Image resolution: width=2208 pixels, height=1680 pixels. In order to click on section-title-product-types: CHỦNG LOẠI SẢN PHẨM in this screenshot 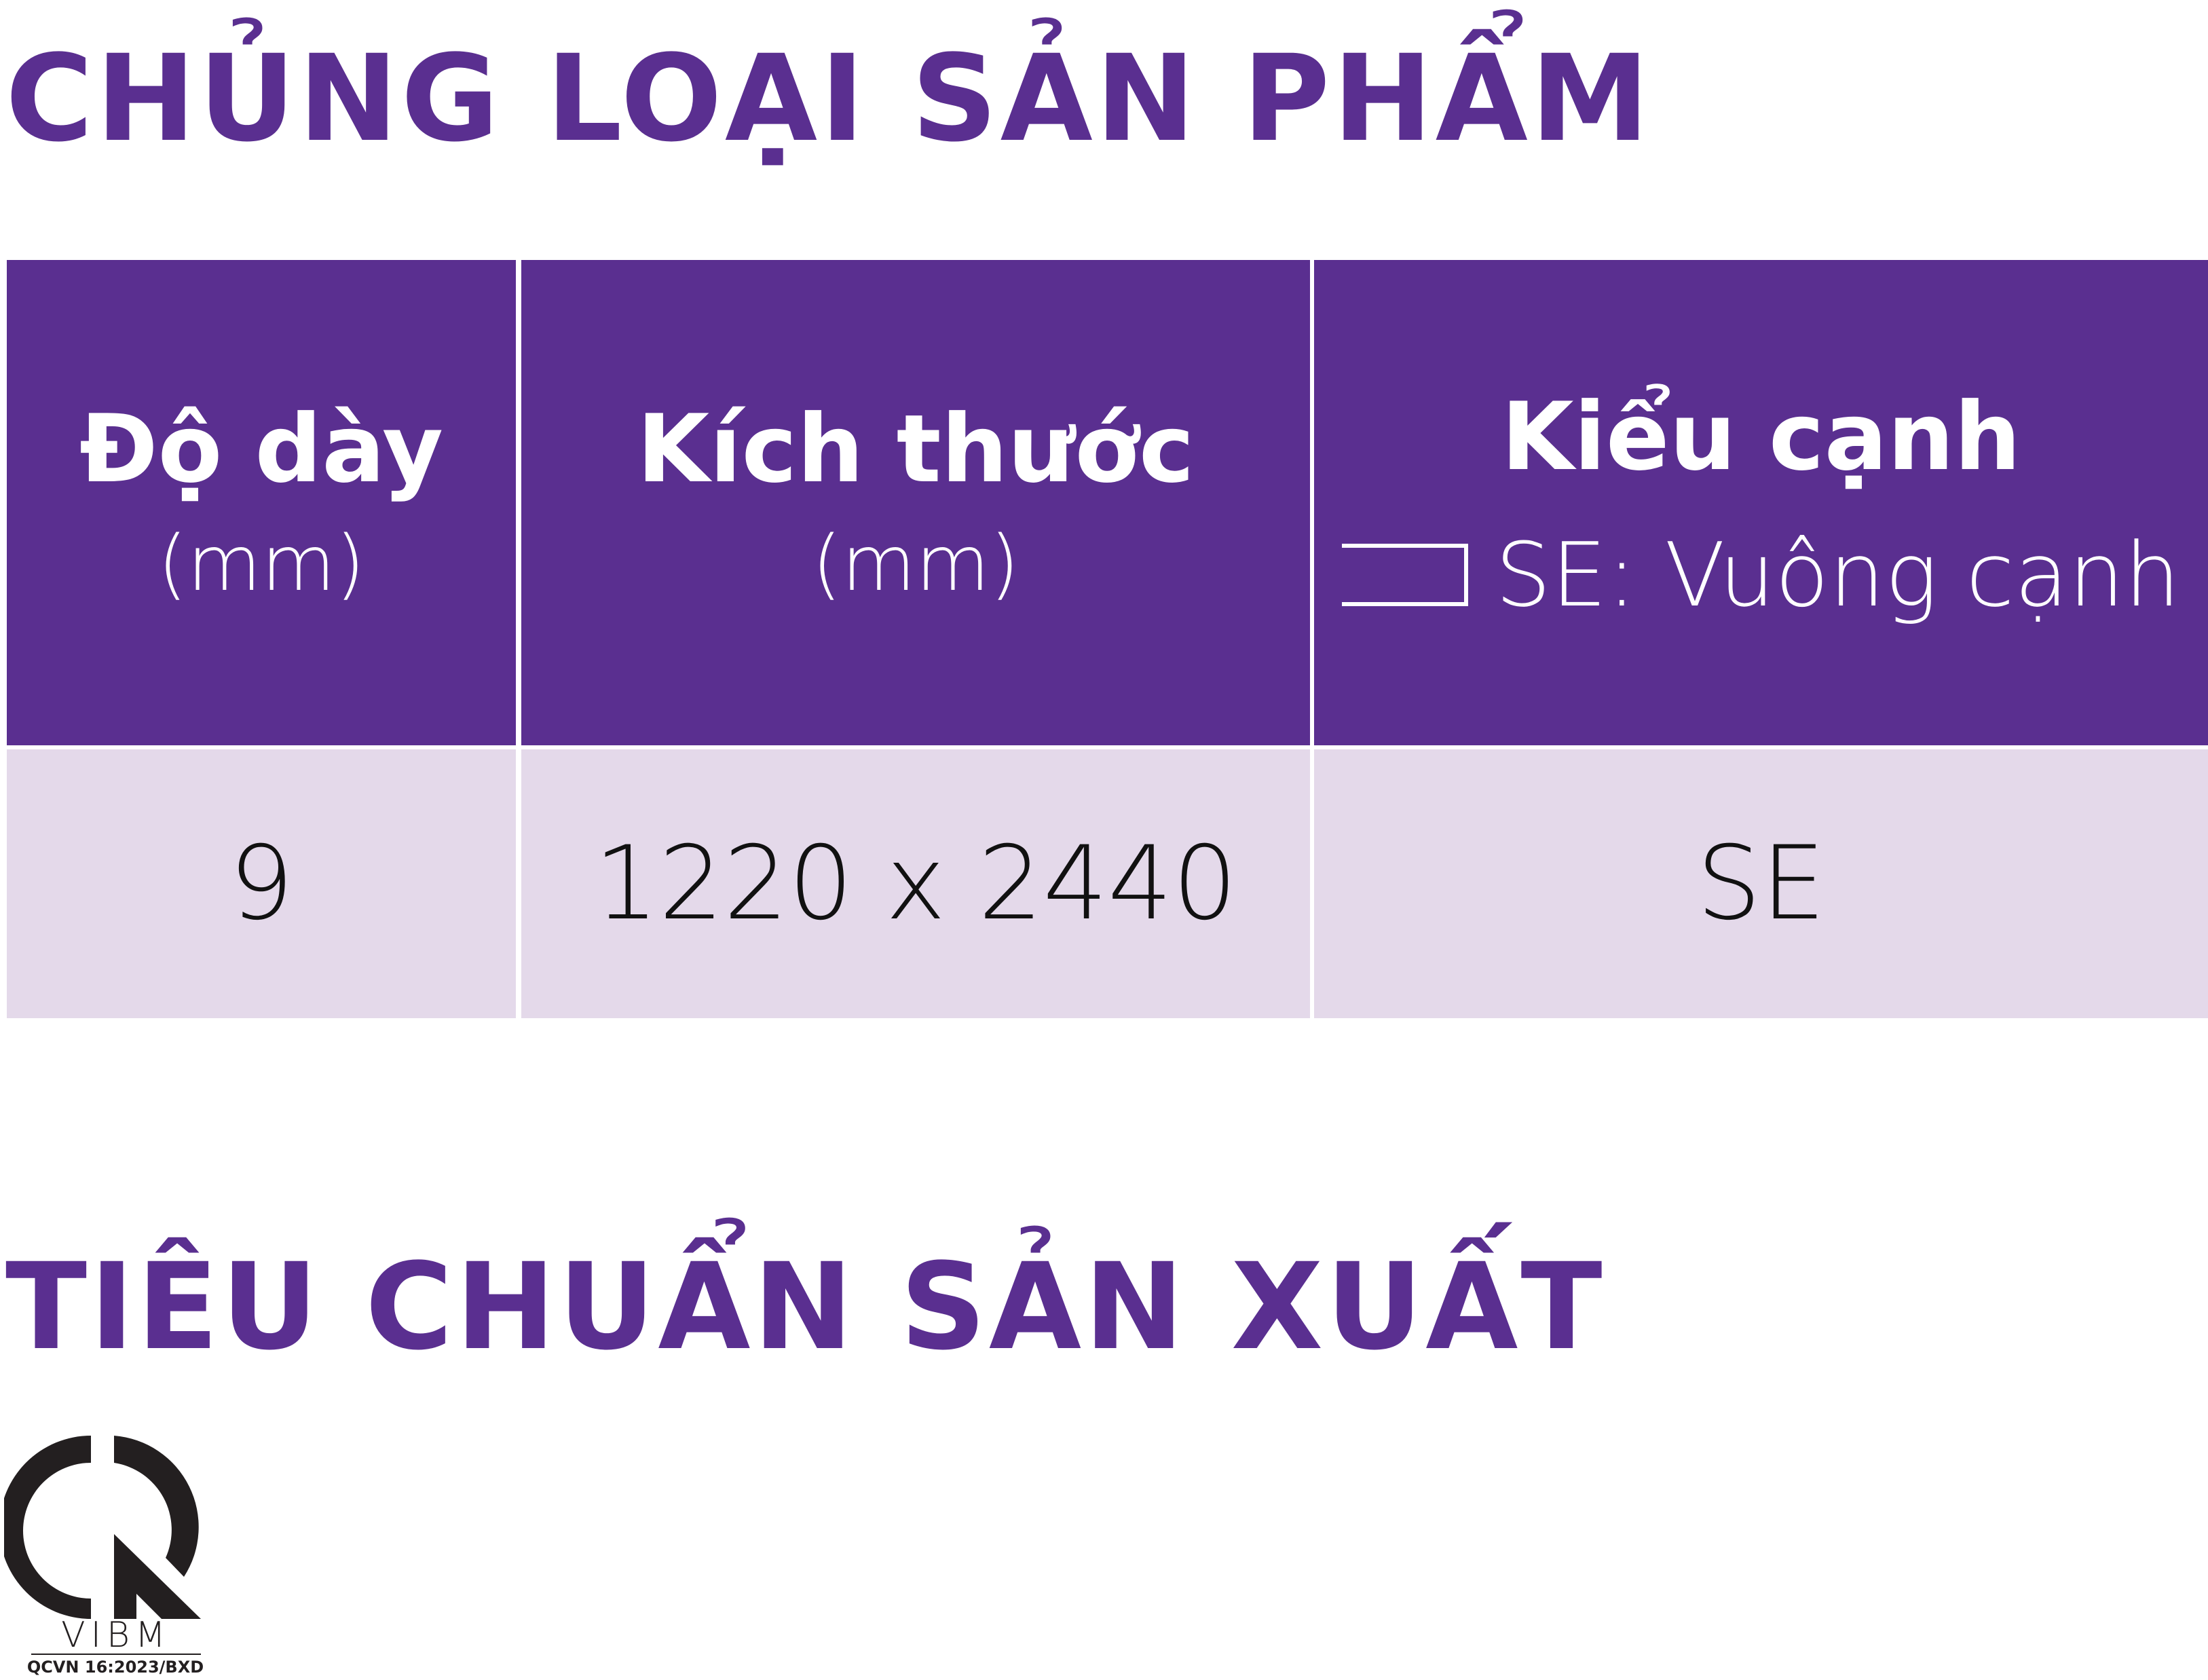, I will do `click(829, 98)`.